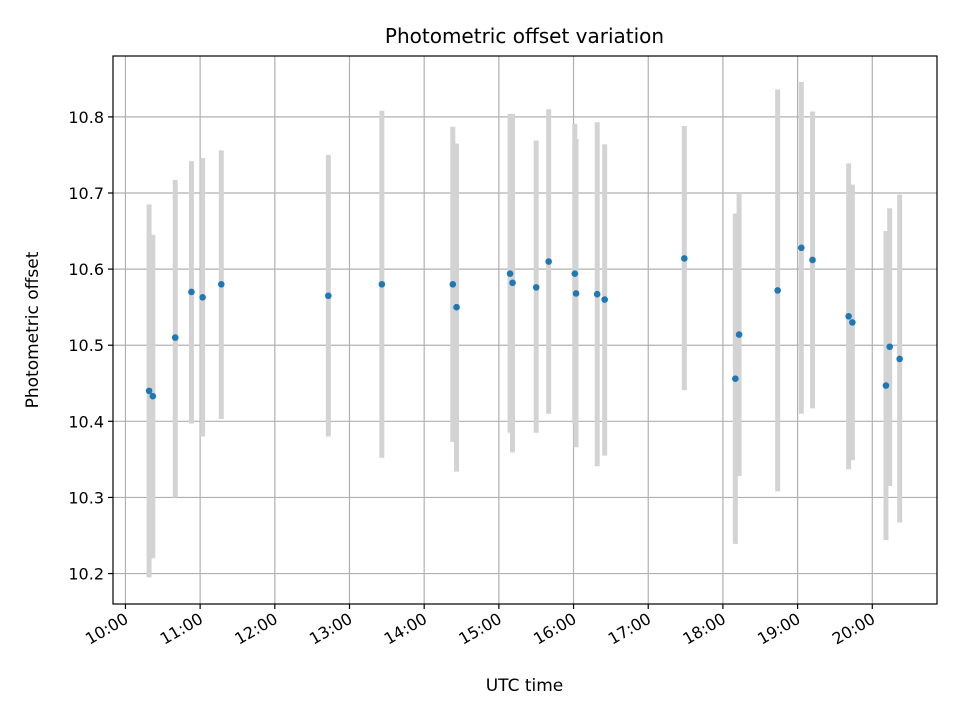  I want to click on y-tick-label: 10.3, so click(86, 497).